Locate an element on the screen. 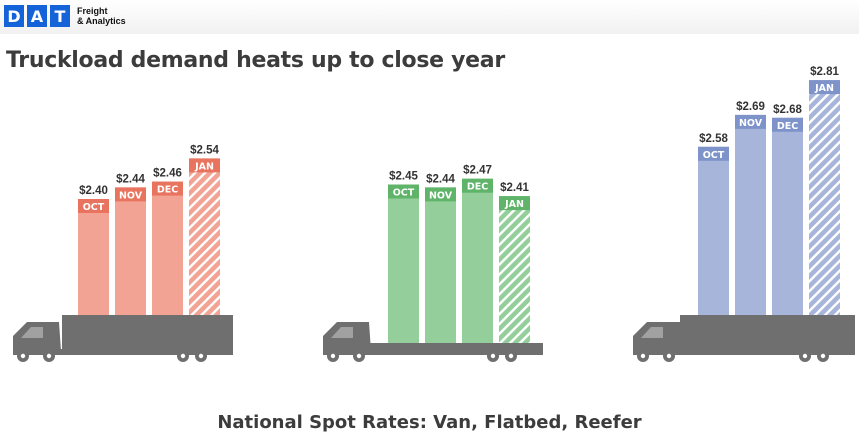 The height and width of the screenshot is (439, 859). value-label: $2.46 is located at coordinates (167, 174).